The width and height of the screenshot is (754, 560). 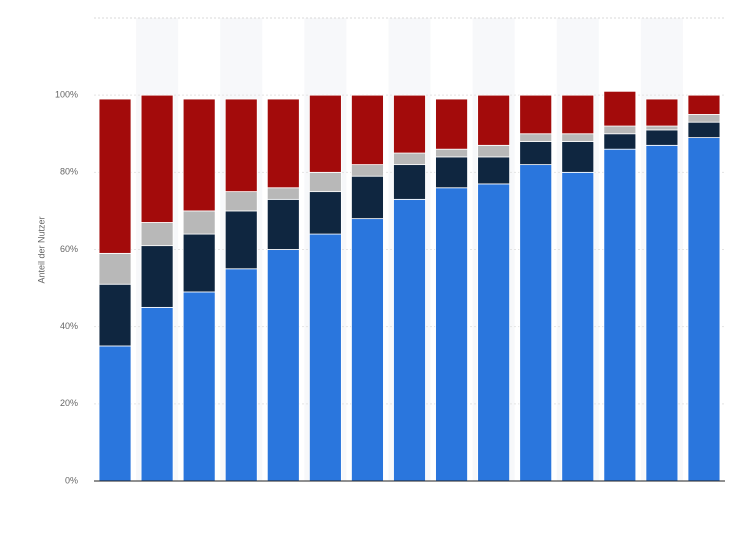 I want to click on y-tick-label: 100%, so click(x=66, y=95).